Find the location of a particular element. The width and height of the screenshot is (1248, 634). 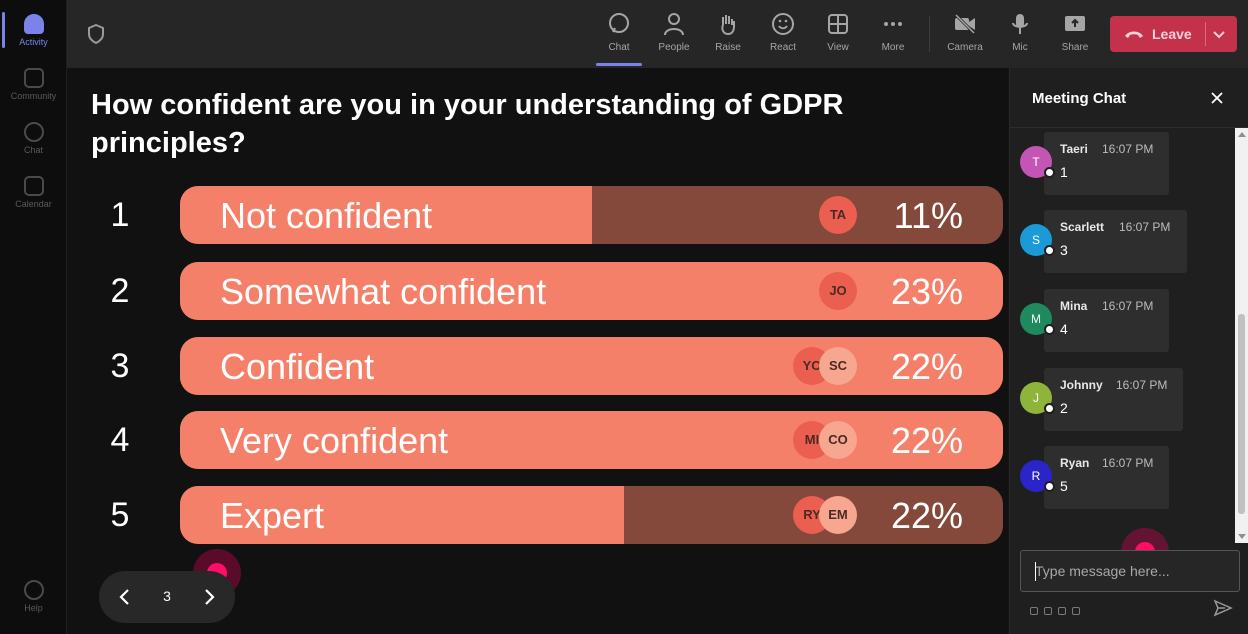

grid-view-icon is located at coordinates (838, 24).